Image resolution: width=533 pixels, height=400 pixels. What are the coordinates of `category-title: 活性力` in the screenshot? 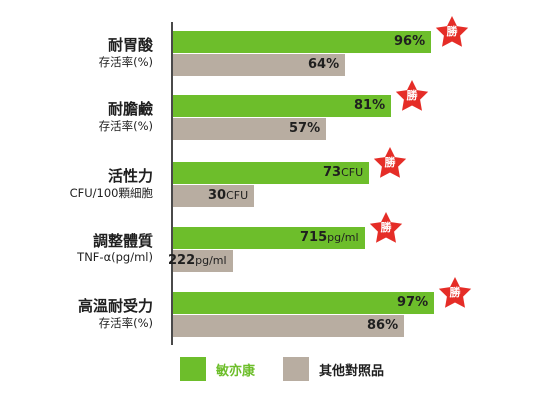 It's located at (130, 176).